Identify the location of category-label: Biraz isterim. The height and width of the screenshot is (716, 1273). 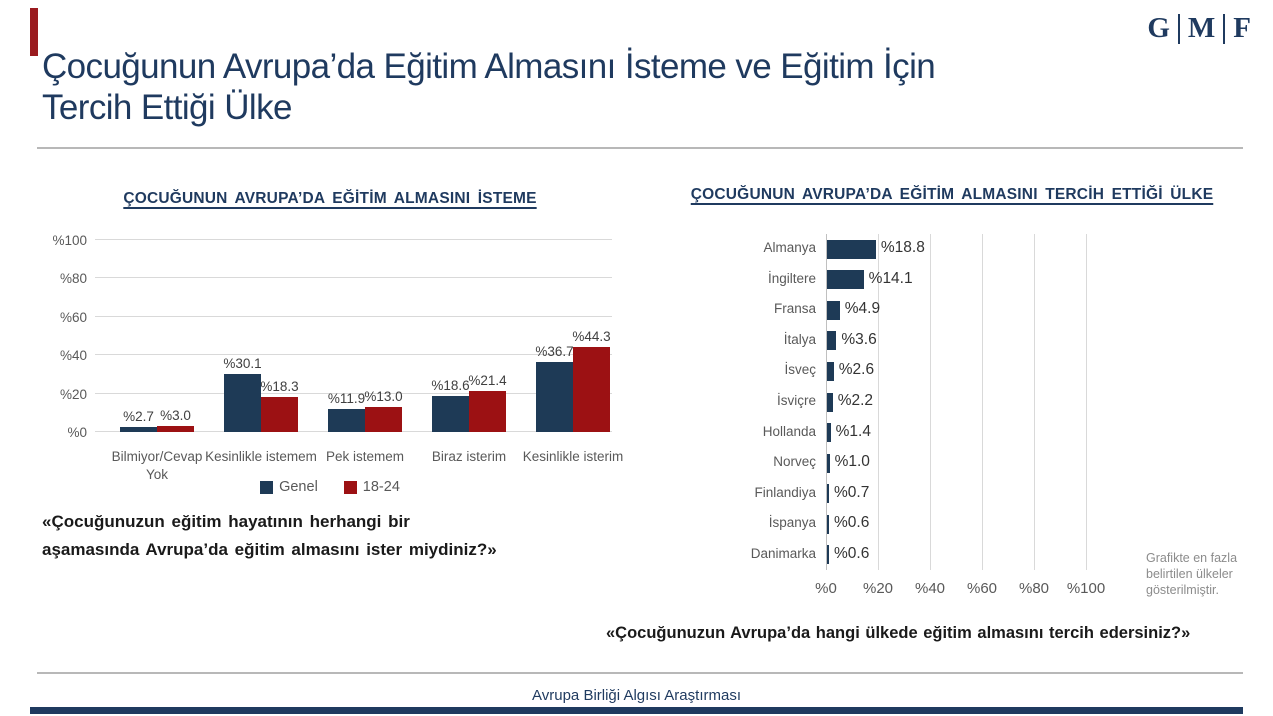
(469, 456).